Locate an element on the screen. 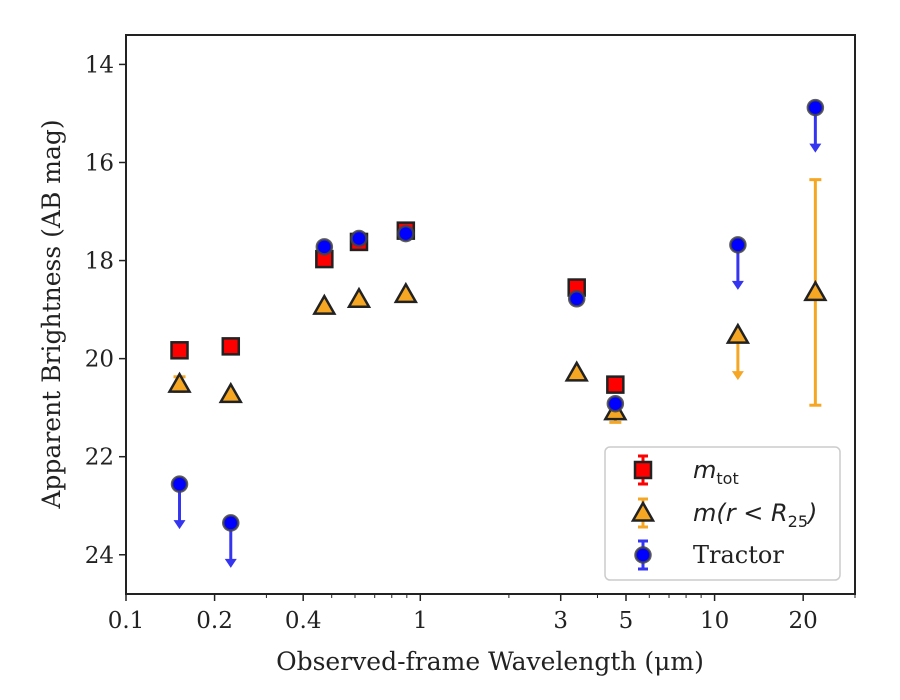 The height and width of the screenshot is (700, 900). legend-label-tractor: Tractor is located at coordinates (738, 555).